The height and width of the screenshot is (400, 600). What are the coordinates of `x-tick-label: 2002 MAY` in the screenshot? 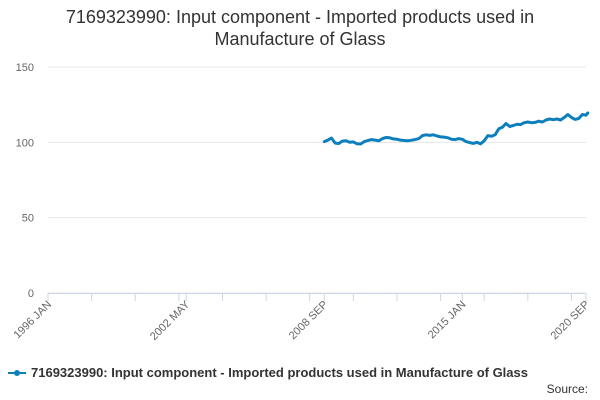 It's located at (170, 320).